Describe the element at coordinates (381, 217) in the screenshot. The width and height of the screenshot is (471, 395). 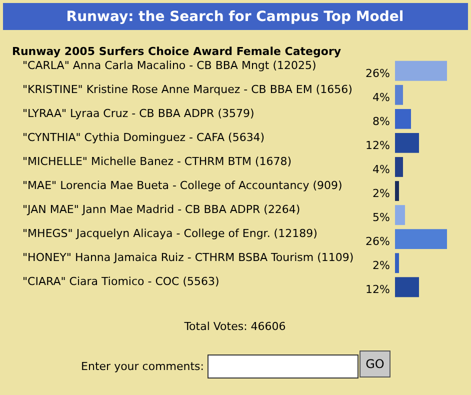
I see `data-label: 5%` at that location.